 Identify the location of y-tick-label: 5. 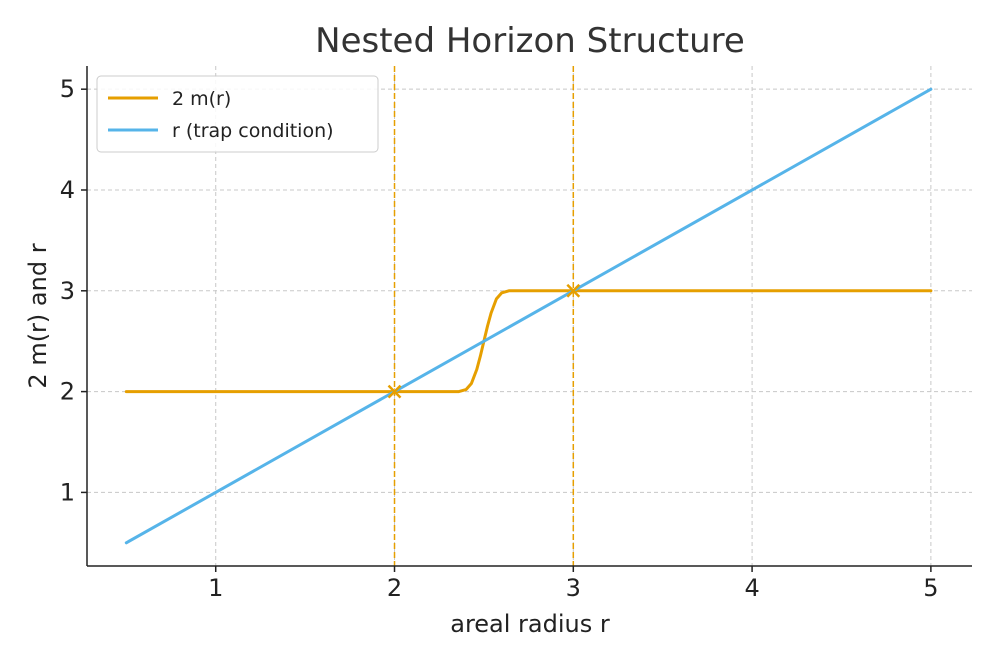
(67, 89).